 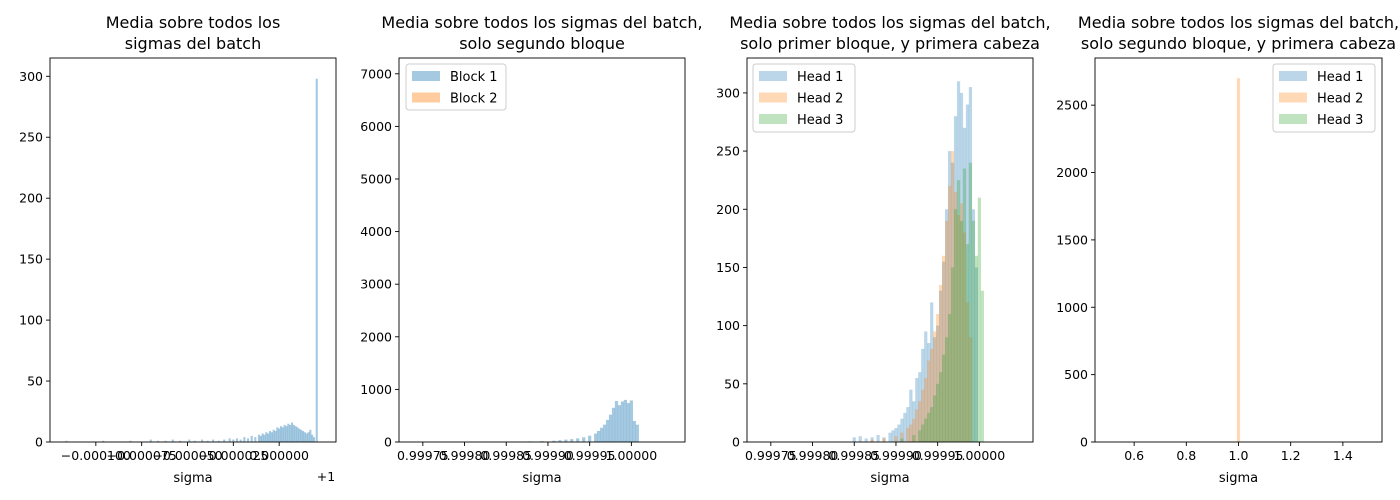 What do you see at coordinates (96, 455) in the screenshot?
I see `x-tick-label: −0.000100` at bounding box center [96, 455].